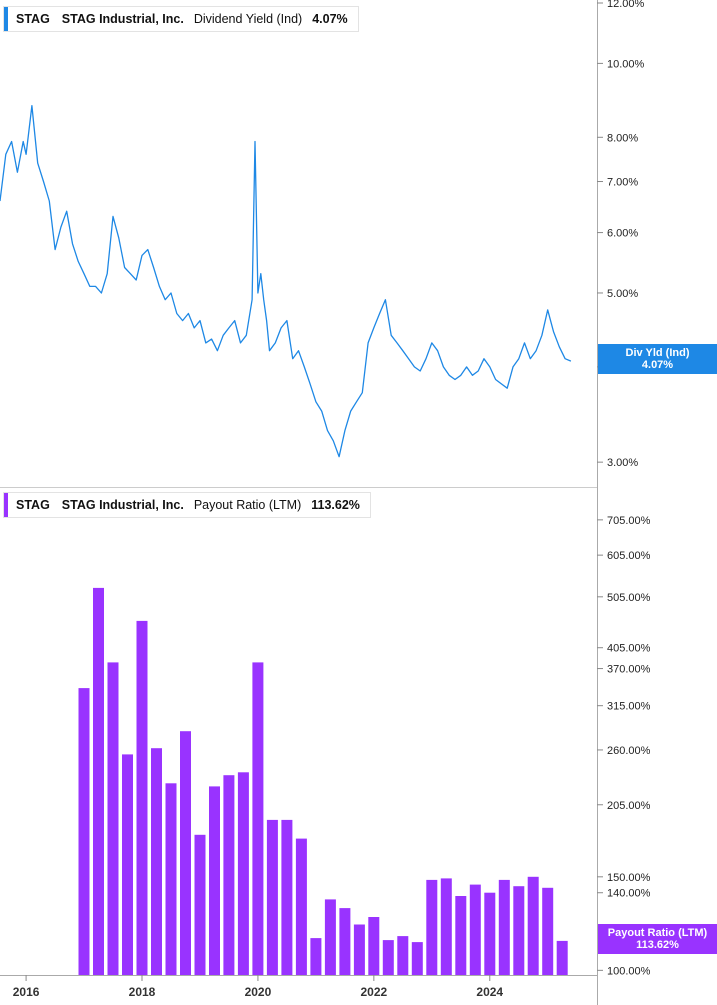  What do you see at coordinates (629, 707) in the screenshot?
I see `payout-y-tick-label: 315.00%` at bounding box center [629, 707].